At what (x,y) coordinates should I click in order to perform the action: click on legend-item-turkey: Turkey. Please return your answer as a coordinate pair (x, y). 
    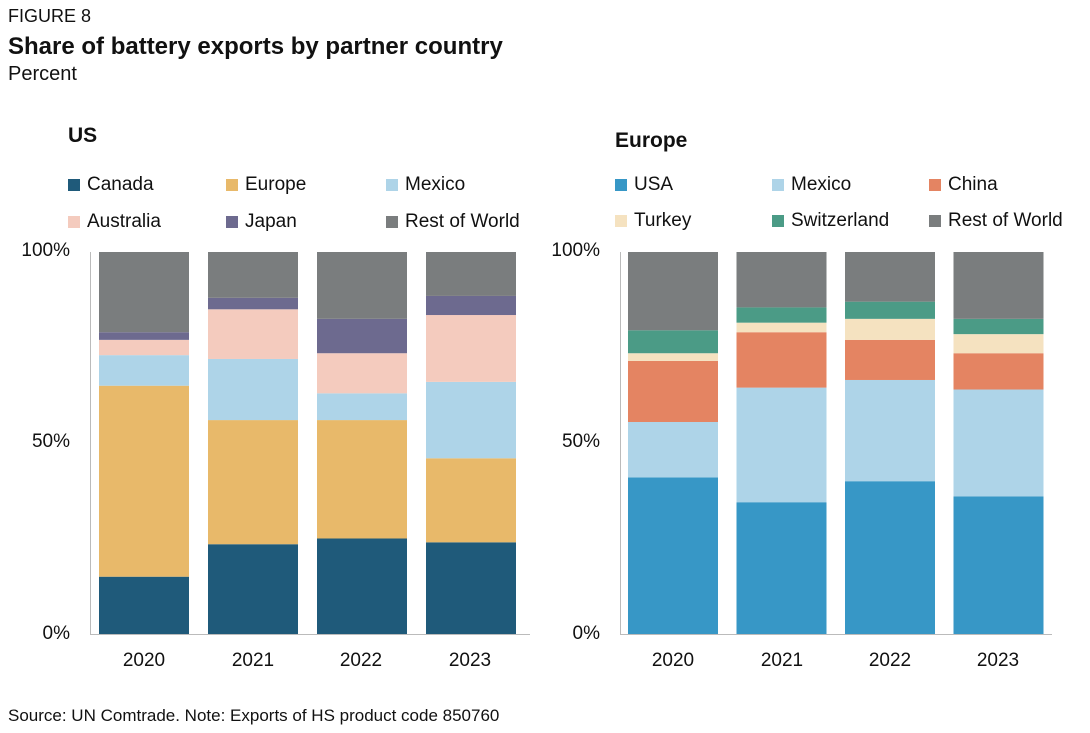
    Looking at the image, I should click on (653, 221).